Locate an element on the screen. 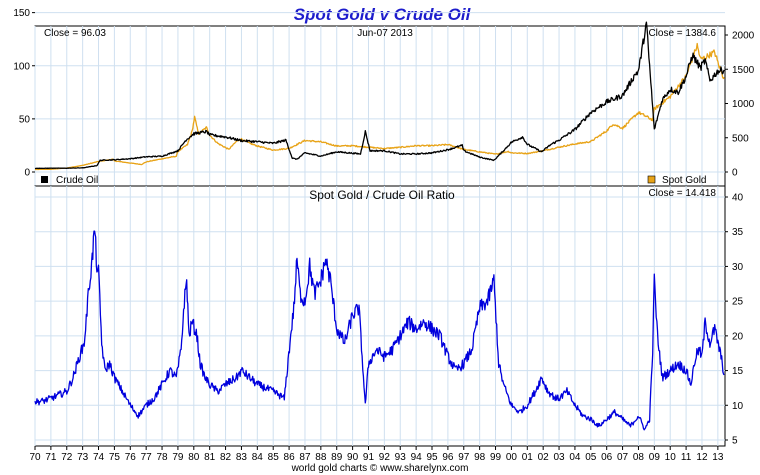 The height and width of the screenshot is (475, 760). ratio-panel-title: Spot Gold / Crude Oil Ratio is located at coordinates (382, 195).